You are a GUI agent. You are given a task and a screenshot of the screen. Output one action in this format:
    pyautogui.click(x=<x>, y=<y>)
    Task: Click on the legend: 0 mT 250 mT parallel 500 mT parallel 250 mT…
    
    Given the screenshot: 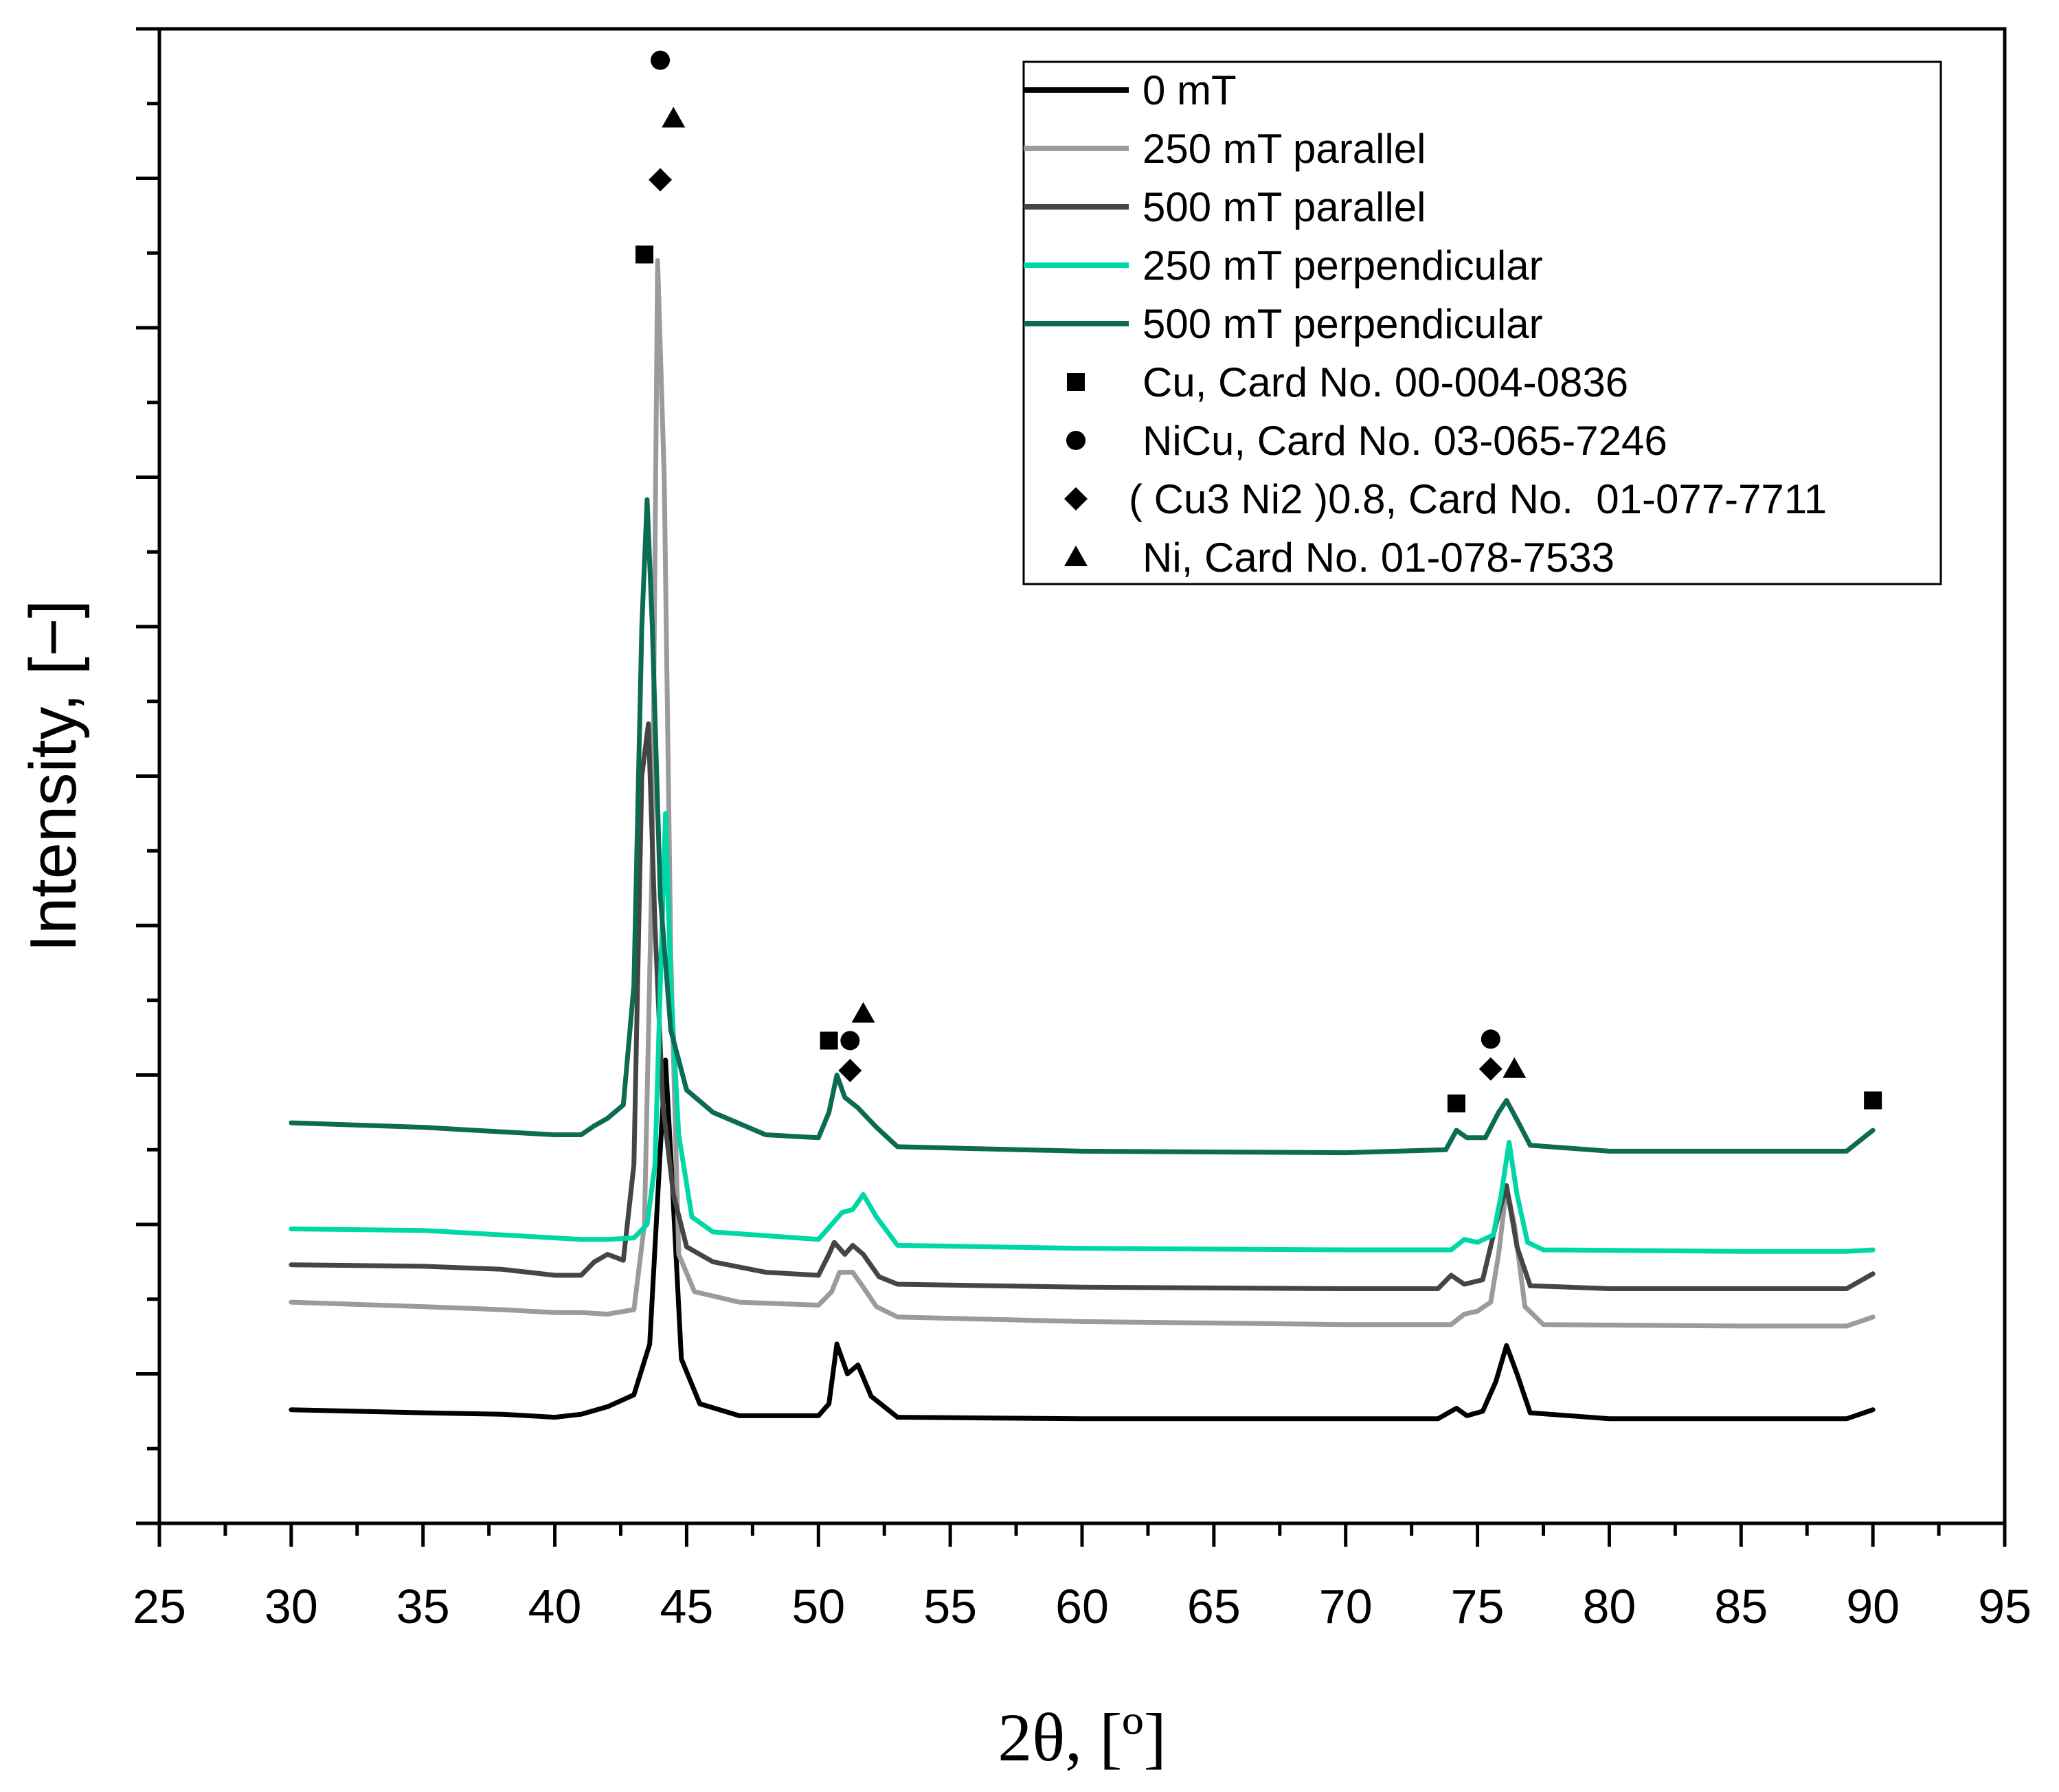 What is the action you would take?
    pyautogui.click(x=1482, y=322)
    